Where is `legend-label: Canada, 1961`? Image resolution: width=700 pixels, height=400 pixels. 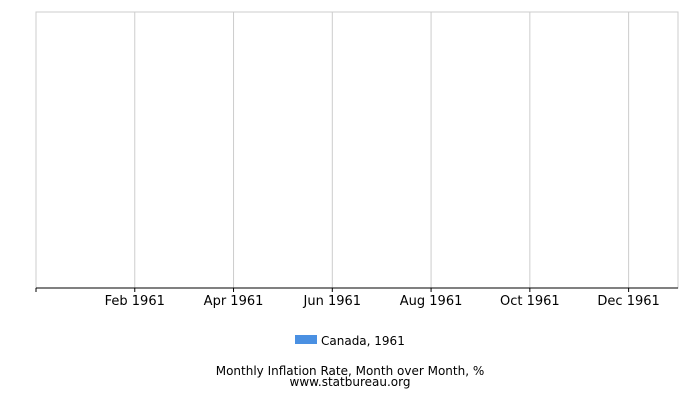
legend-label: Canada, 1961 is located at coordinates (363, 341).